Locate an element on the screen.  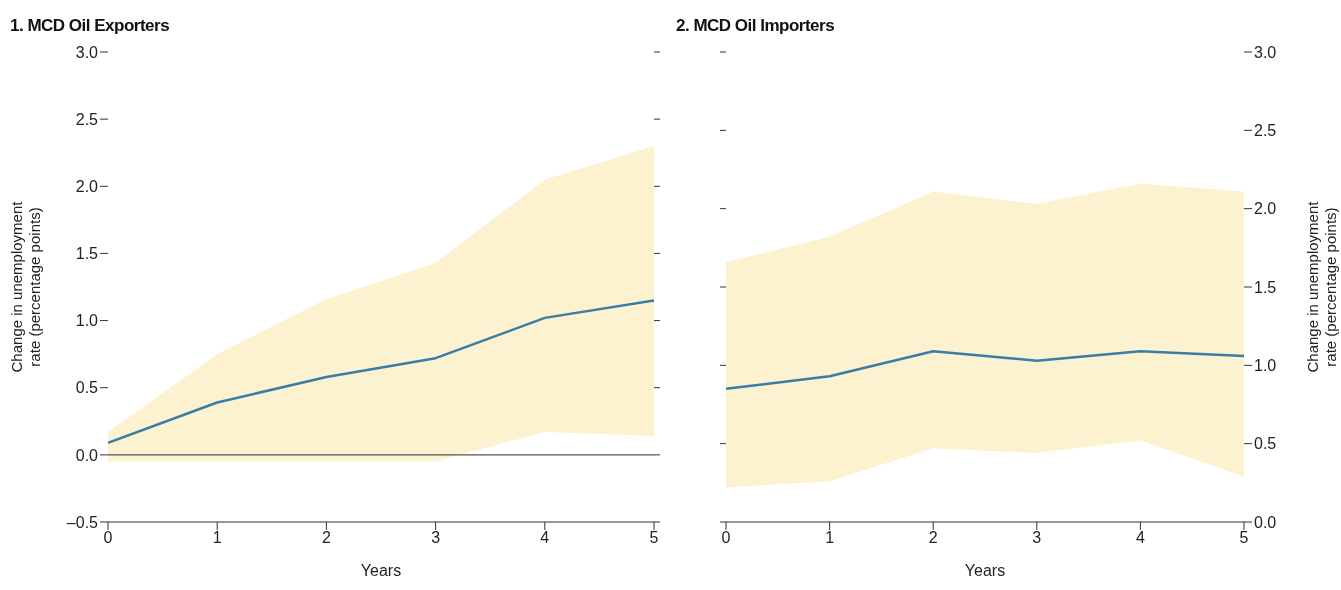
y-tick-label: 3.0 is located at coordinates (87, 52).